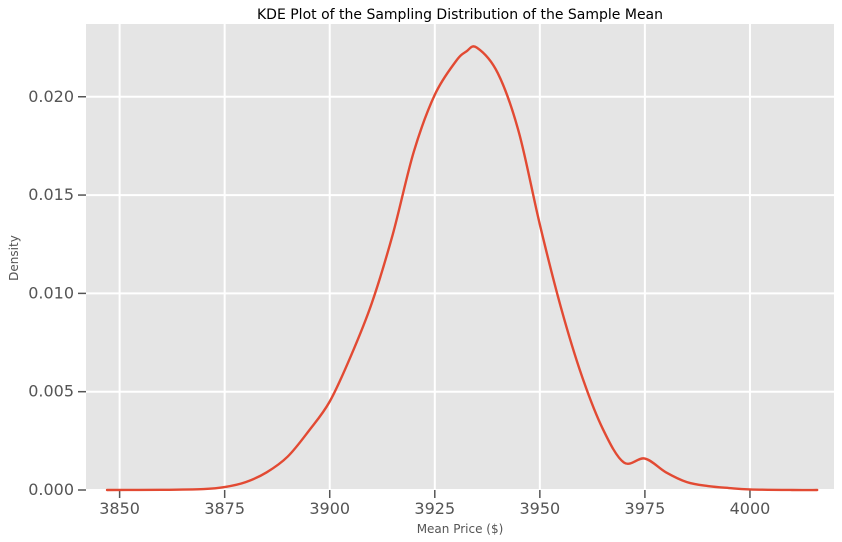  I want to click on y-tick-label: 0.020, so click(51, 96).